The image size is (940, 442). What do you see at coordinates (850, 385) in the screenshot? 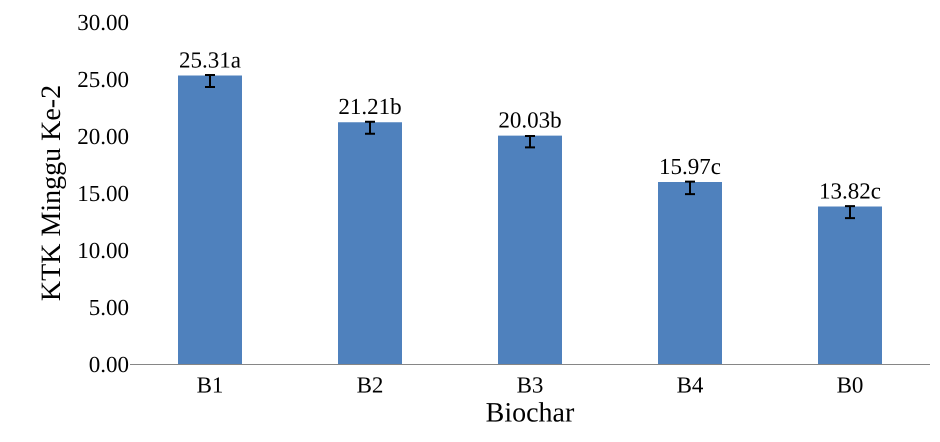
I see `x-tick-label: B0` at bounding box center [850, 385].